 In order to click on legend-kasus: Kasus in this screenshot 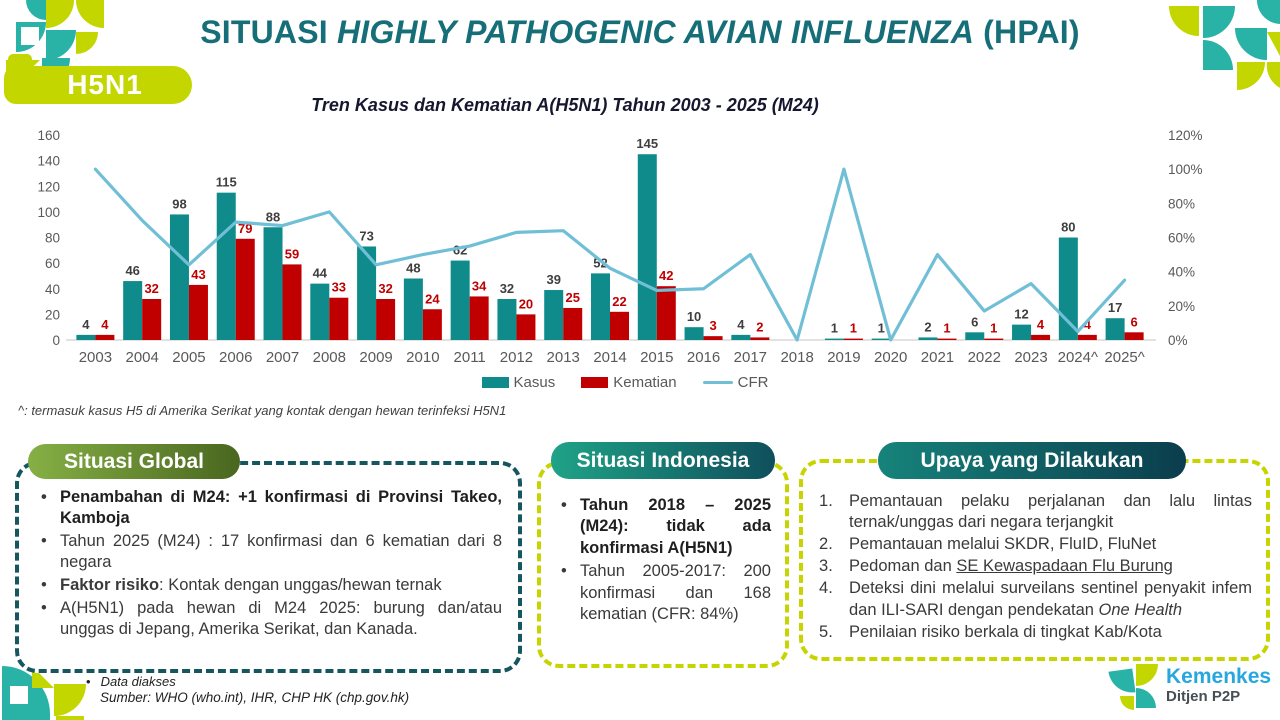, I will do `click(518, 382)`.